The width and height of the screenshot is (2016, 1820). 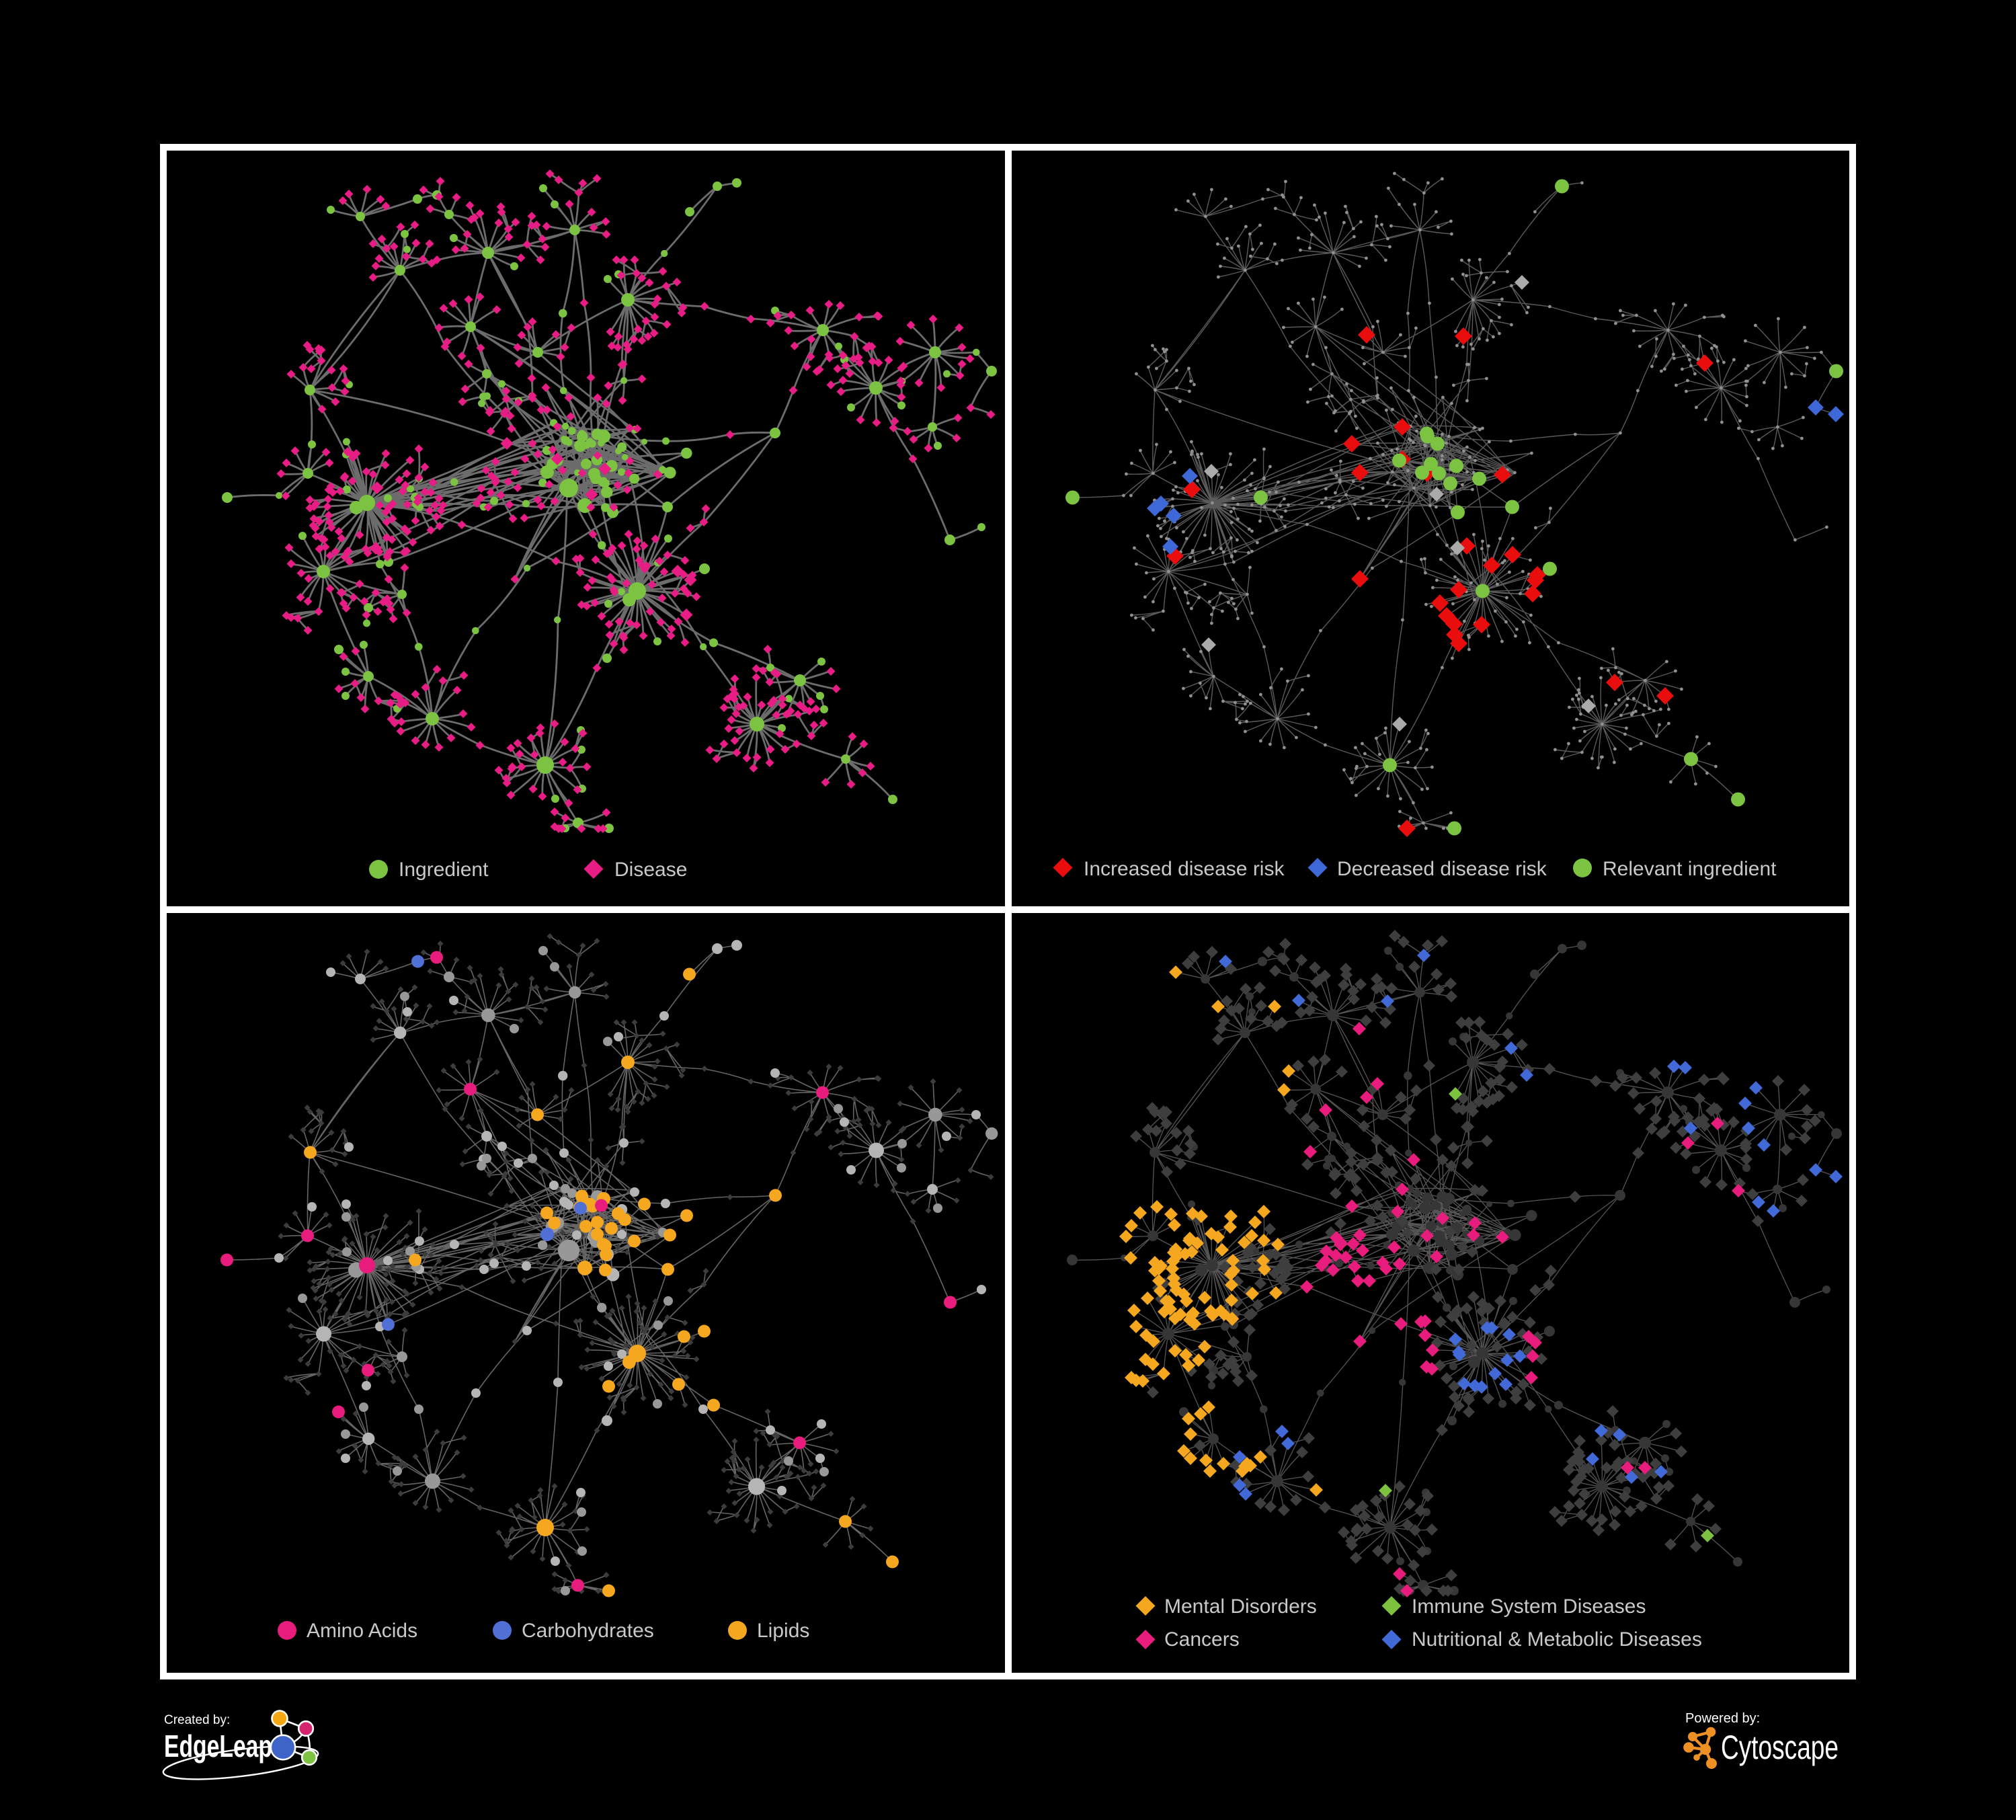 What do you see at coordinates (1557, 1639) in the screenshot?
I see `svg-text:Nutritional & Metabolic Diseas: Nutritional & Metabolic Diseases` at bounding box center [1557, 1639].